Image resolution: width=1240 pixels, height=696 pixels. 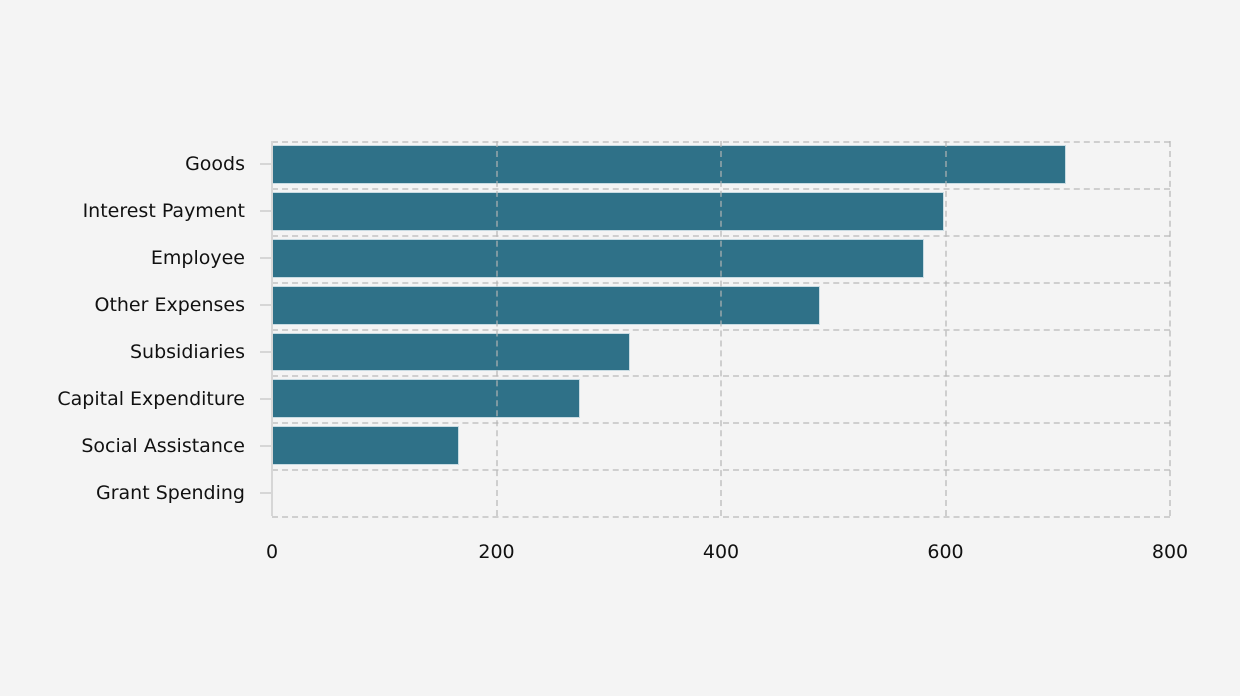 What do you see at coordinates (1170, 552) in the screenshot?
I see `x-tick-label: 800` at bounding box center [1170, 552].